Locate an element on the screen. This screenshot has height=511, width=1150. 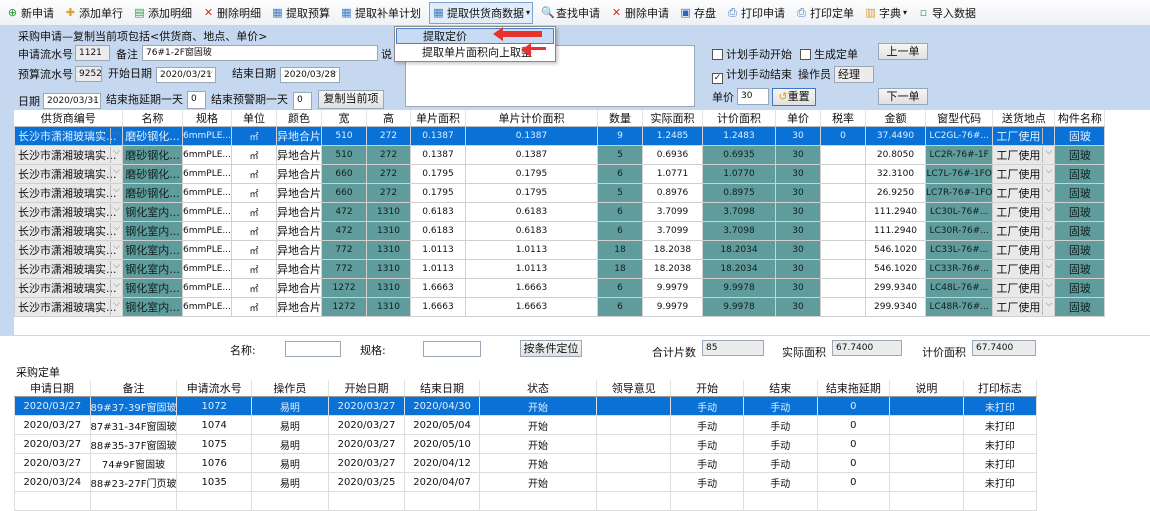
start-date-picker: 2020/03/21 is located at coordinates (186, 75).